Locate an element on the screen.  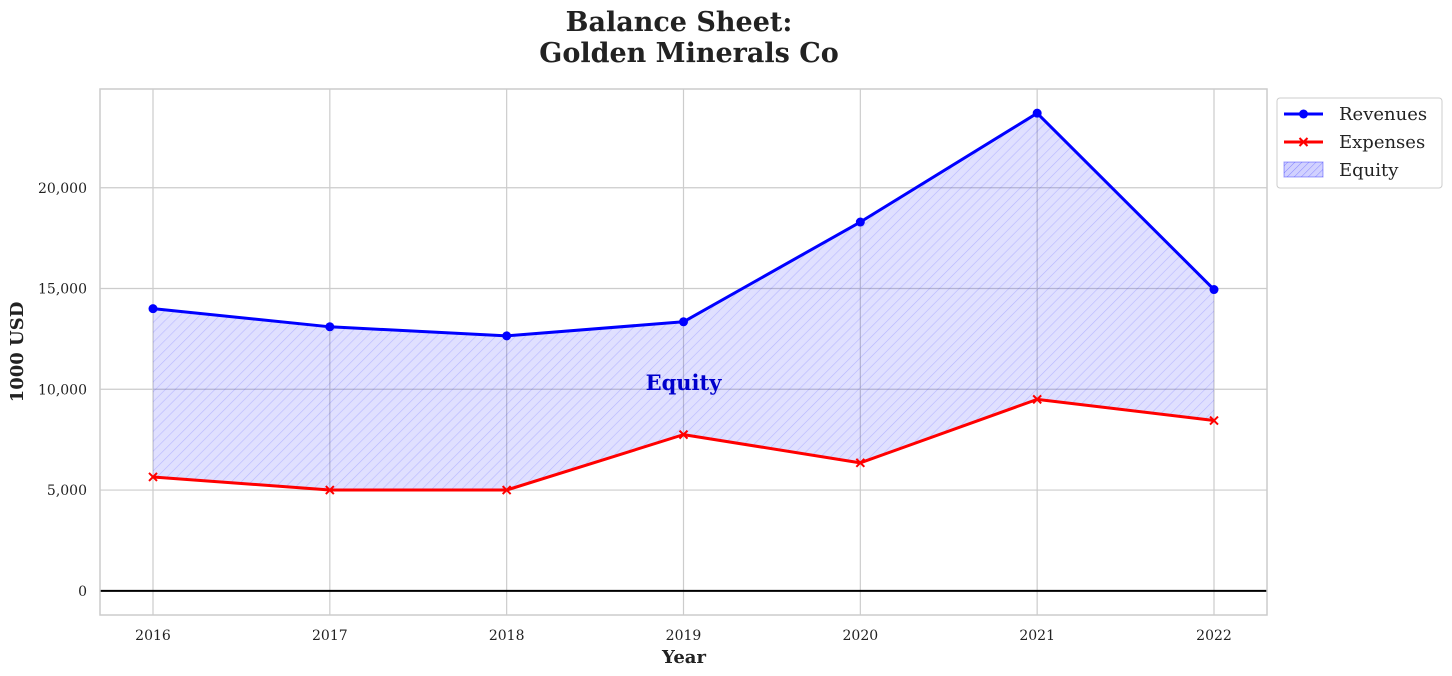
y-axis-label: 1000 USD is located at coordinates (17, 352).